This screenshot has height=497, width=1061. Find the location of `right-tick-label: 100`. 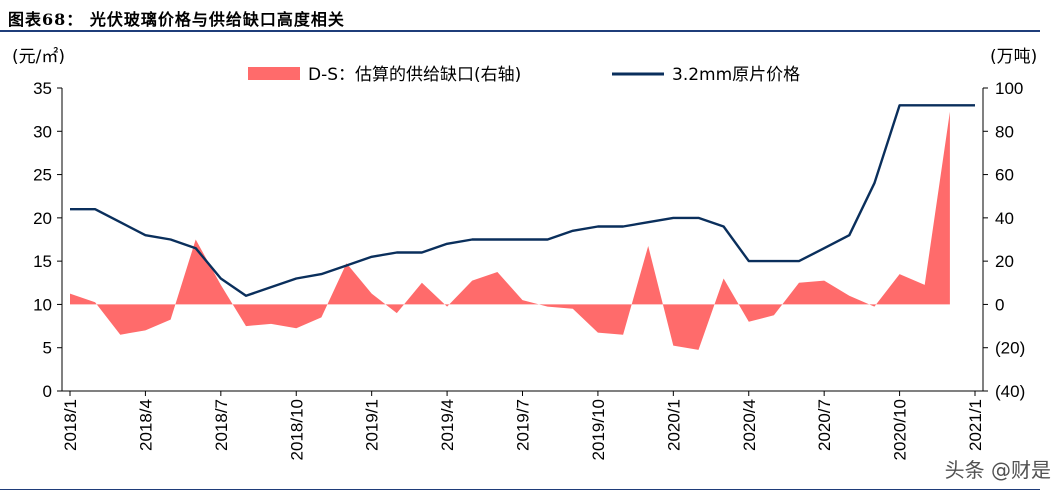

right-tick-label: 100 is located at coordinates (1009, 88).